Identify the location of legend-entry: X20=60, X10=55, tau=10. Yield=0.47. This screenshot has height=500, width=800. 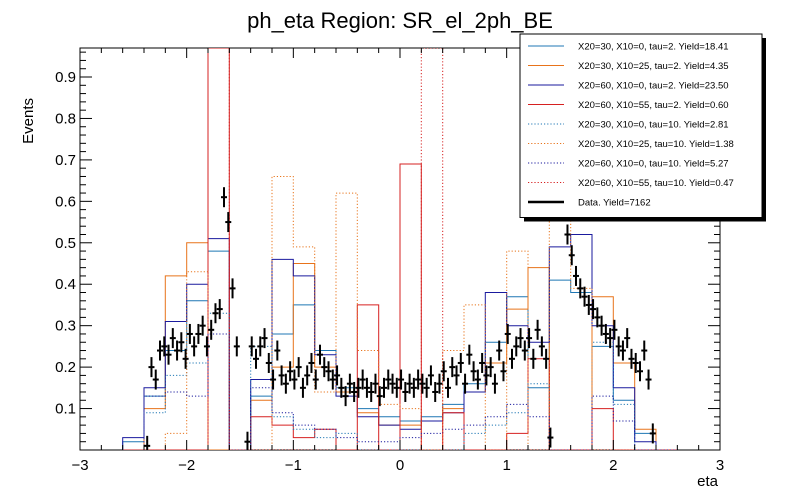
(631, 183).